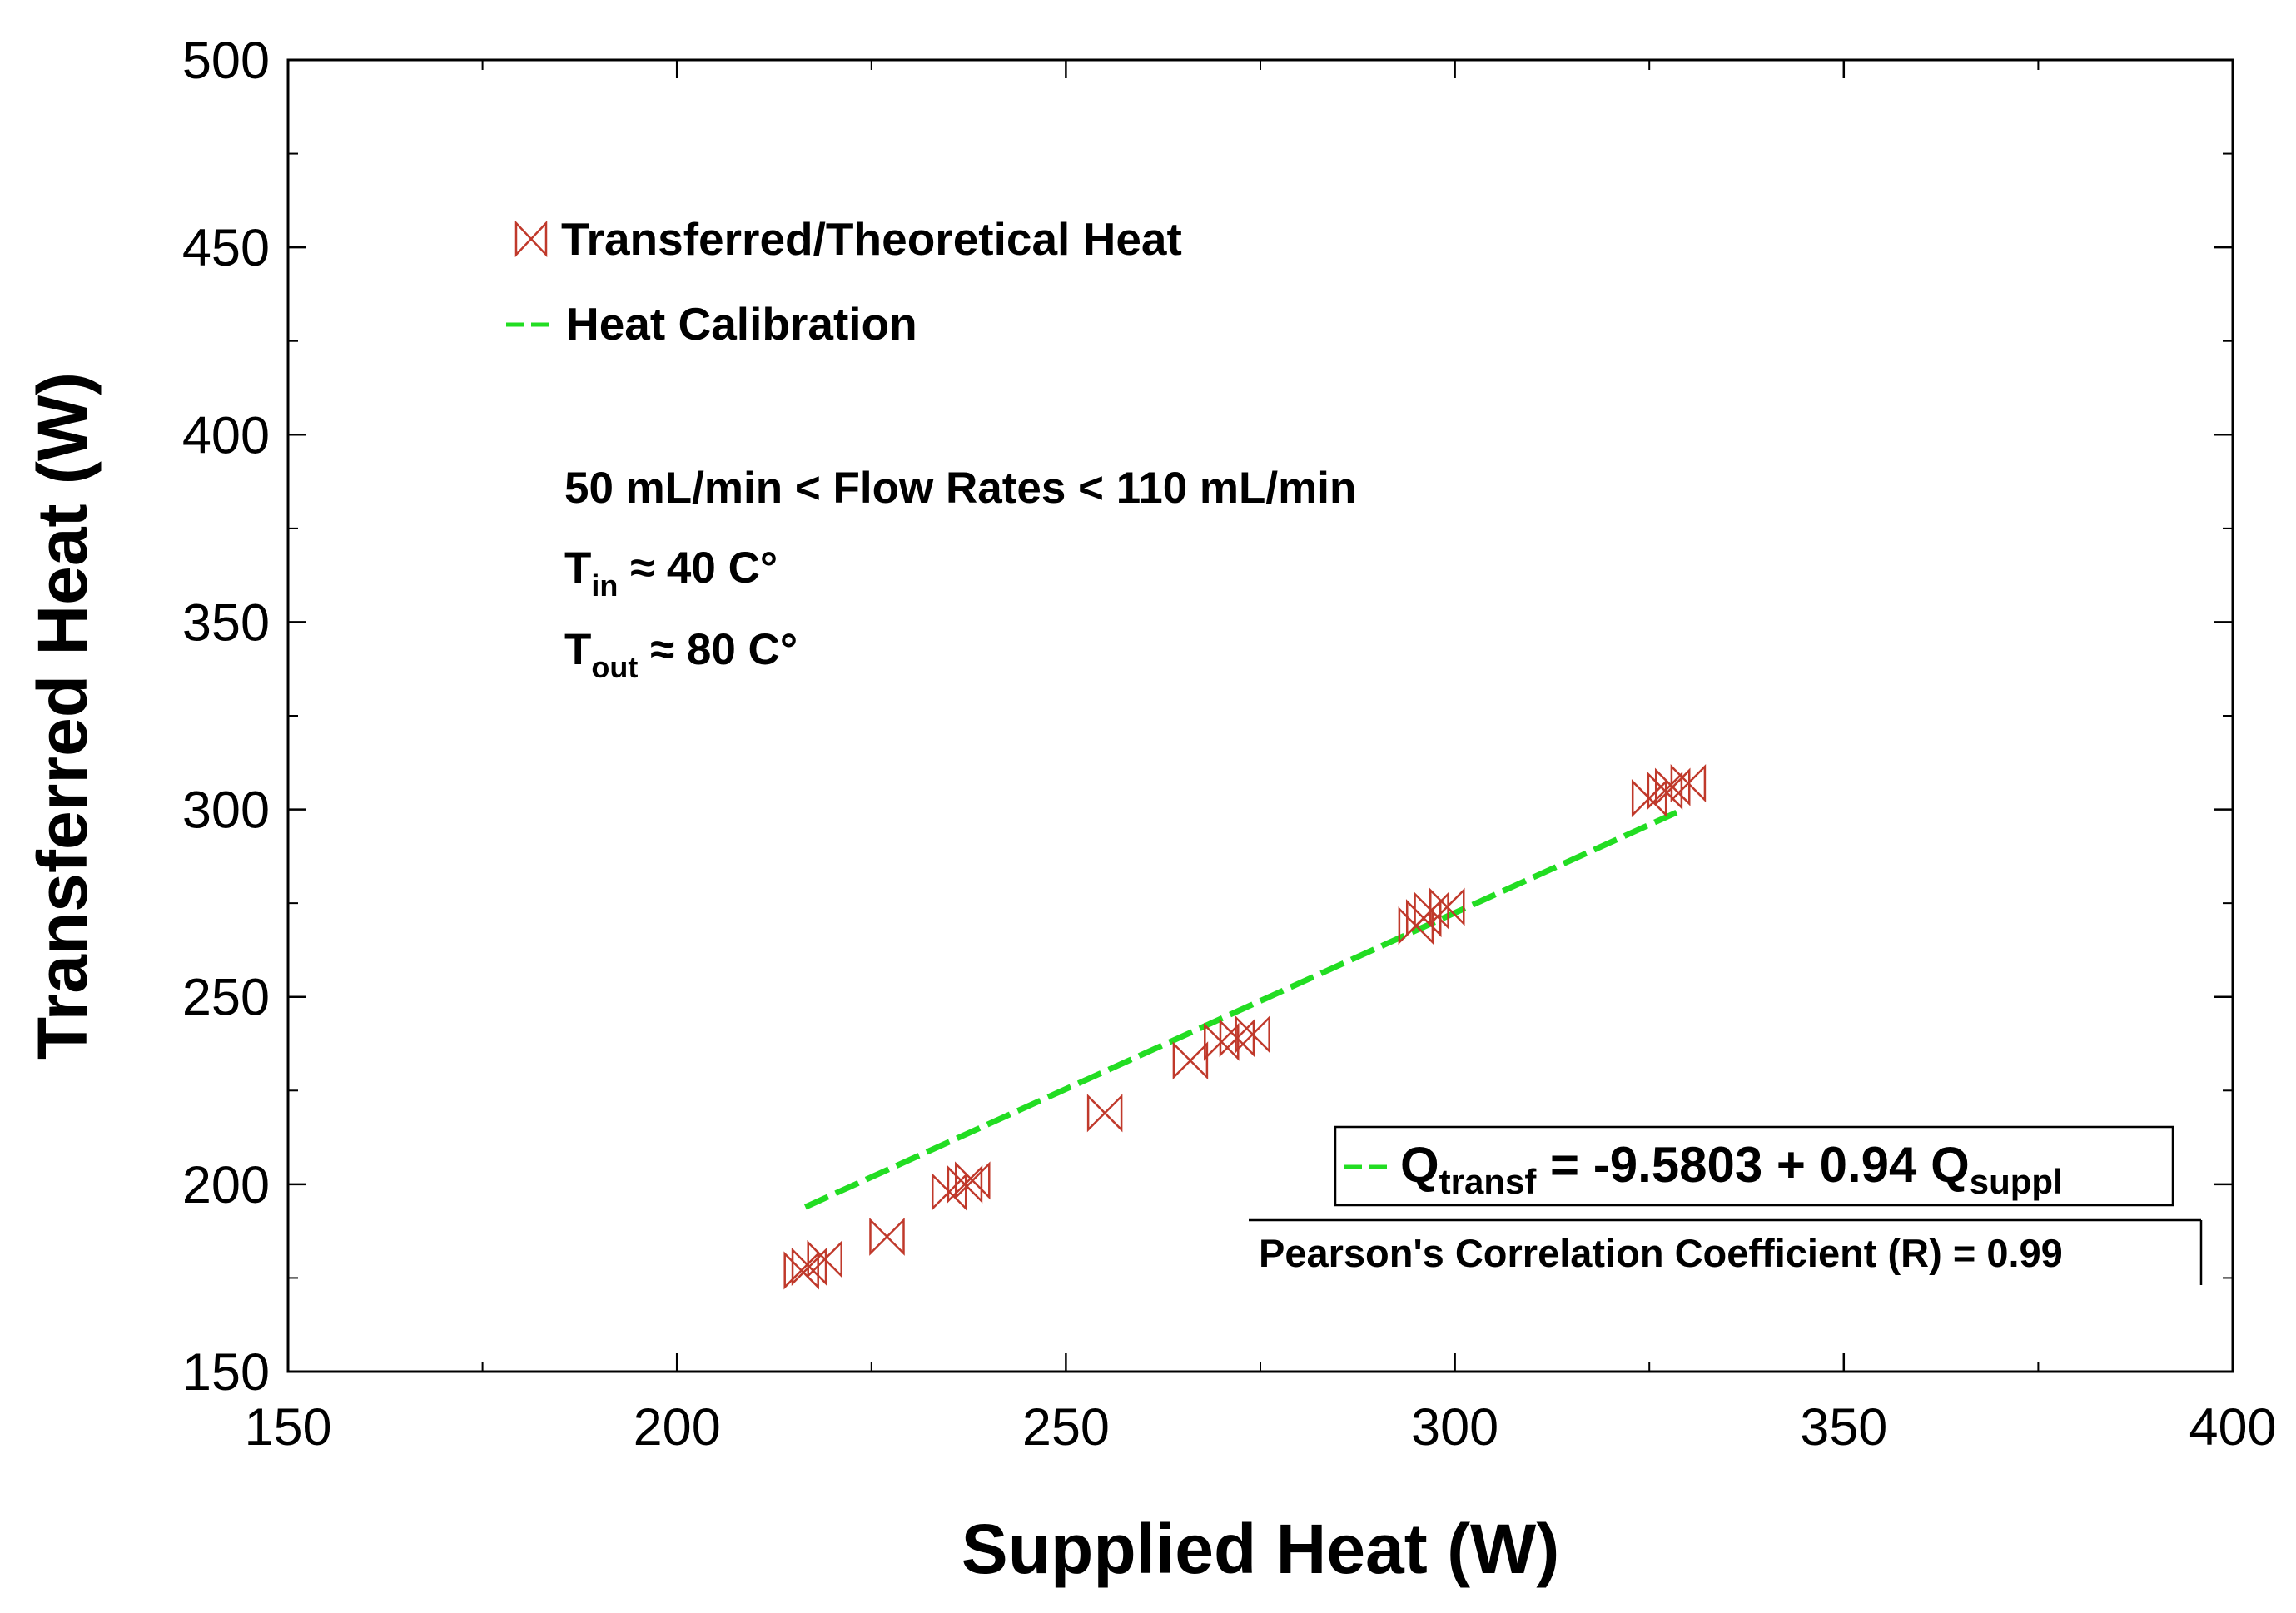  What do you see at coordinates (287, 1427) in the screenshot?
I see `x-tick-label: 150` at bounding box center [287, 1427].